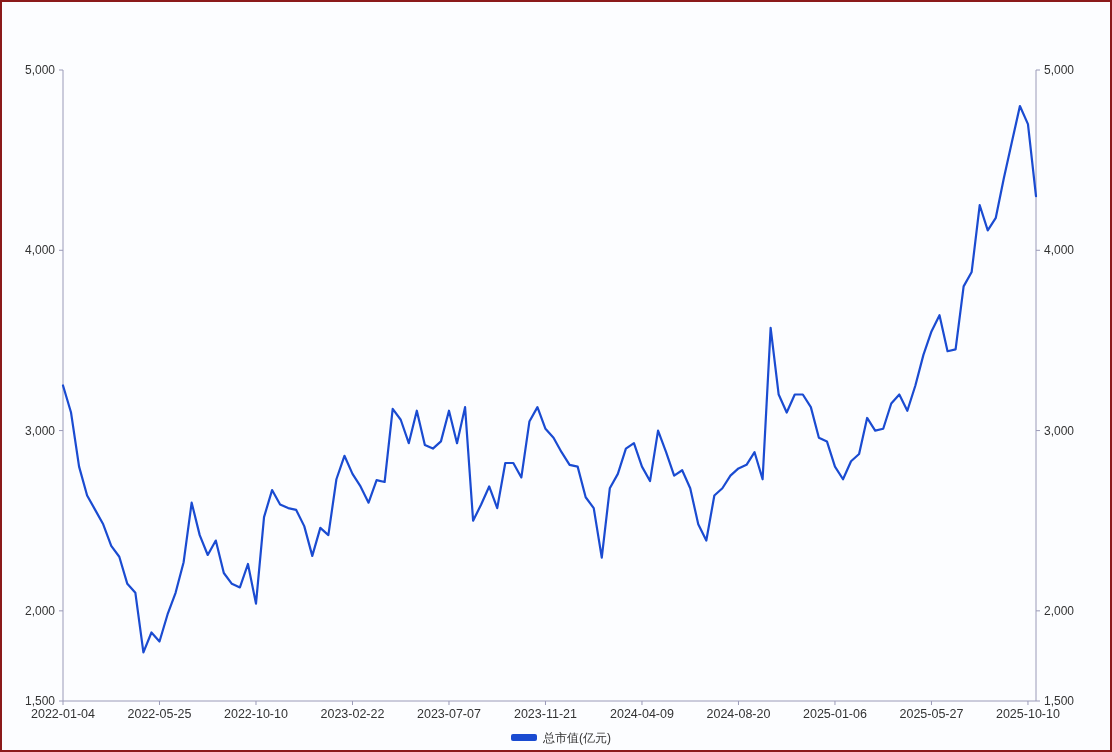  I want to click on x-tick-label: 2022-10-10, so click(256, 714).